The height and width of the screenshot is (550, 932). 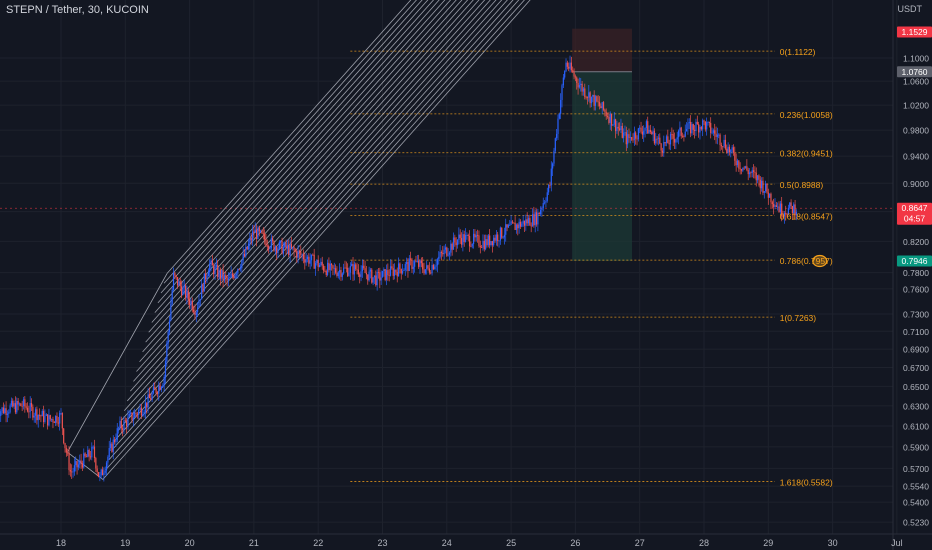 What do you see at coordinates (704, 543) in the screenshot?
I see `x-tick-label: 28` at bounding box center [704, 543].